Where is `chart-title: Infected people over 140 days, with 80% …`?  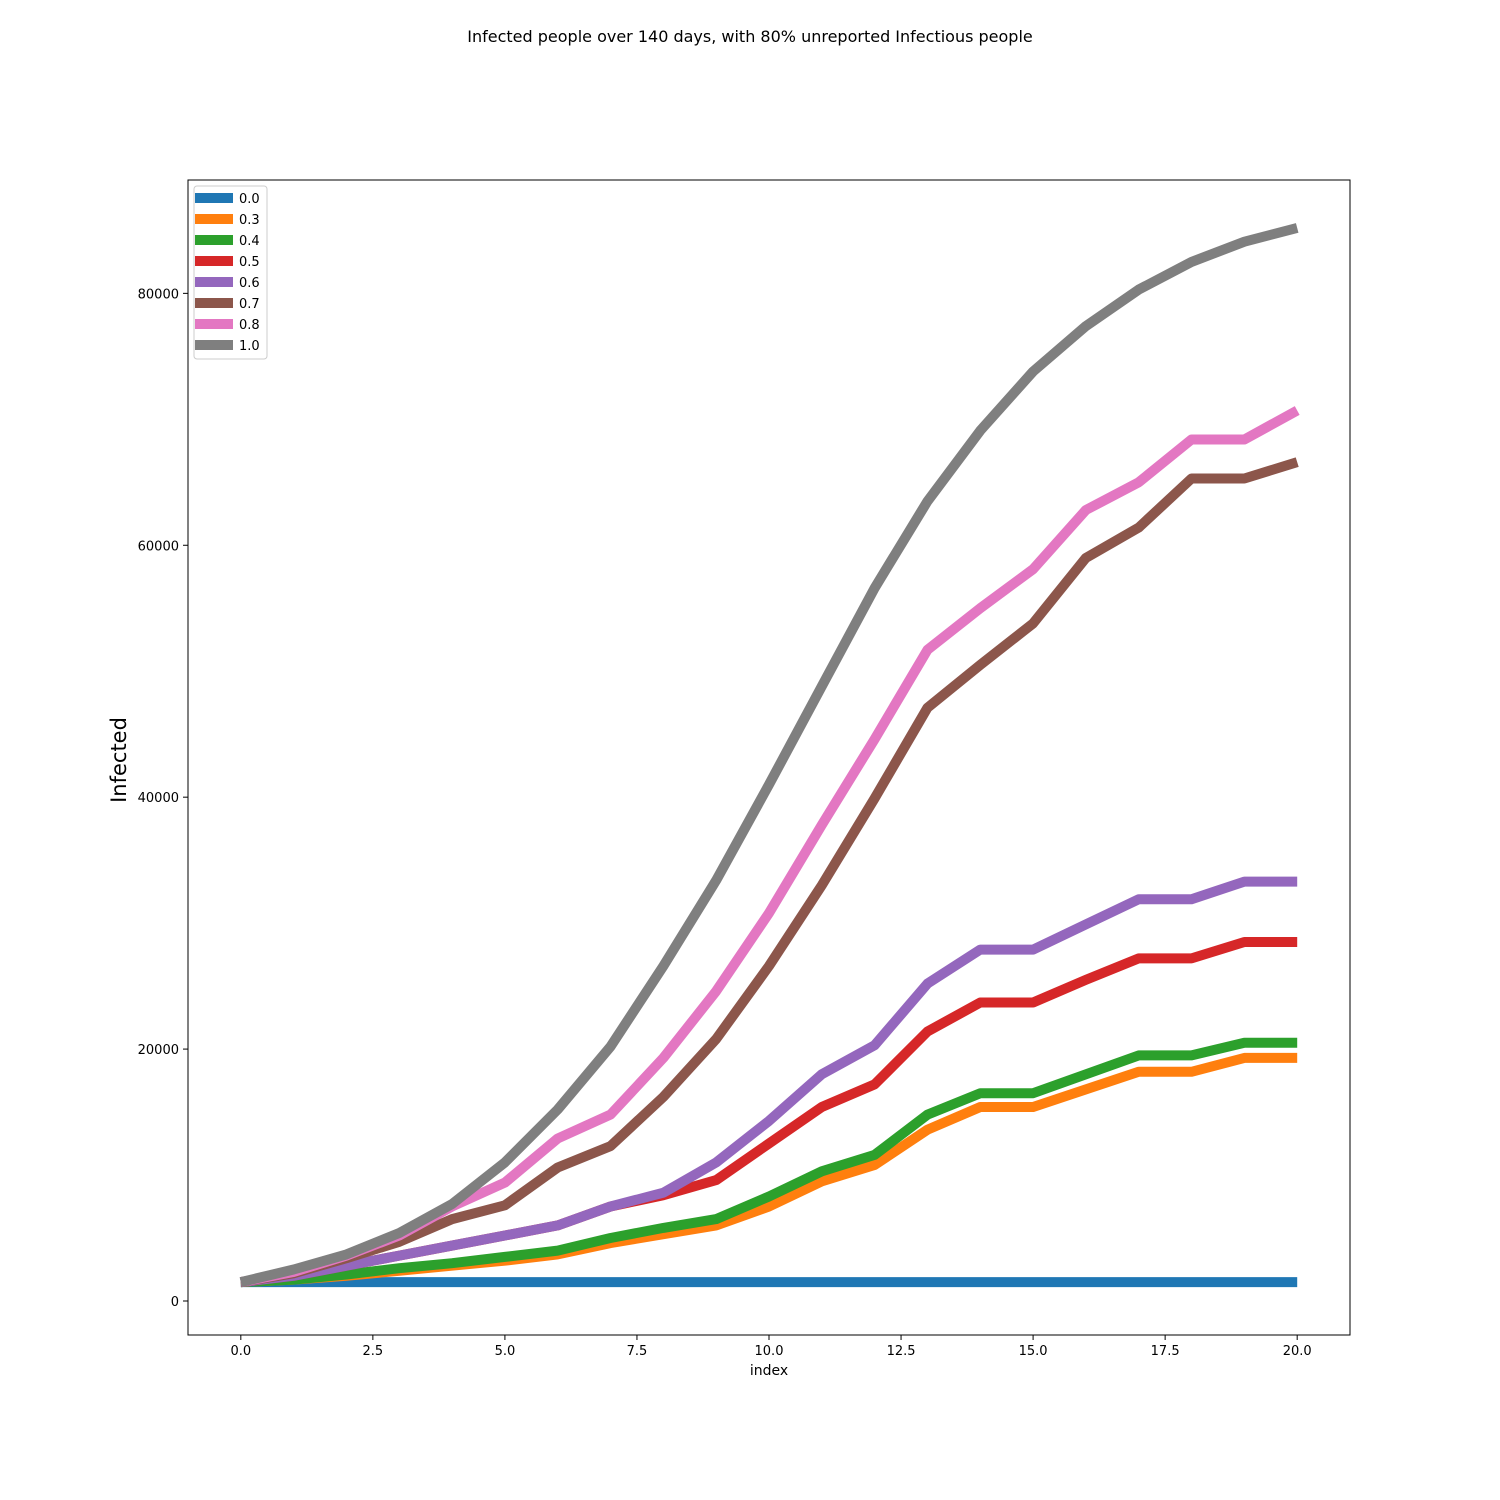 chart-title: Infected people over 140 days, with 80% … is located at coordinates (750, 36).